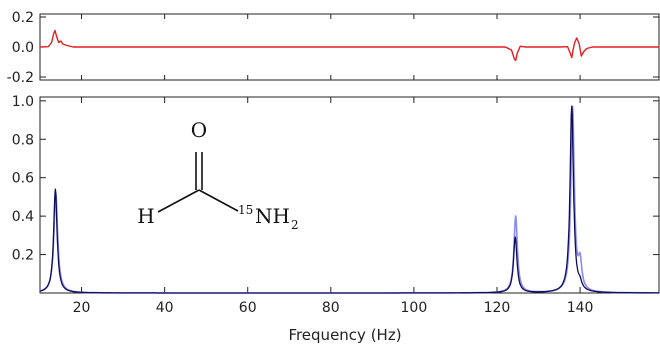 This screenshot has height=345, width=660. I want to click on spectrum-y-tick-label: 0.8, so click(23, 140).